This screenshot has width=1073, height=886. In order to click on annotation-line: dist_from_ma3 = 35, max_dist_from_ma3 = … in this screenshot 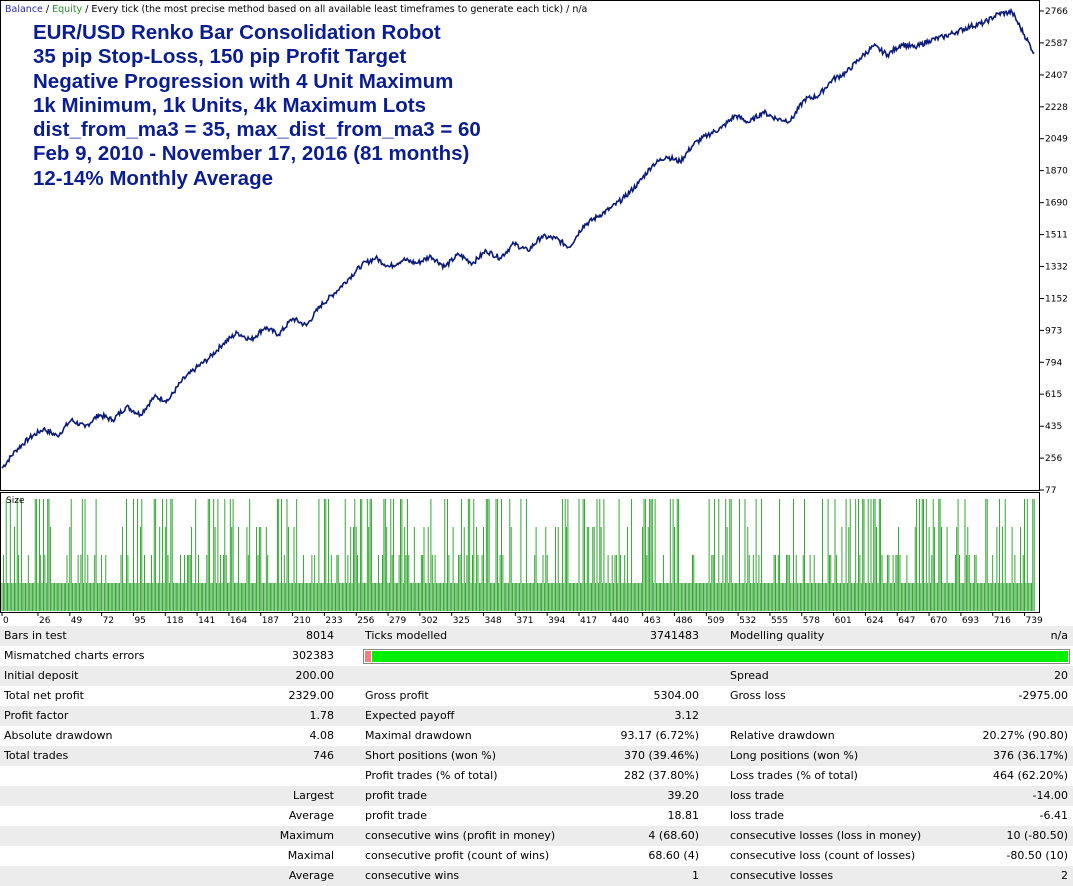, I will do `click(257, 130)`.